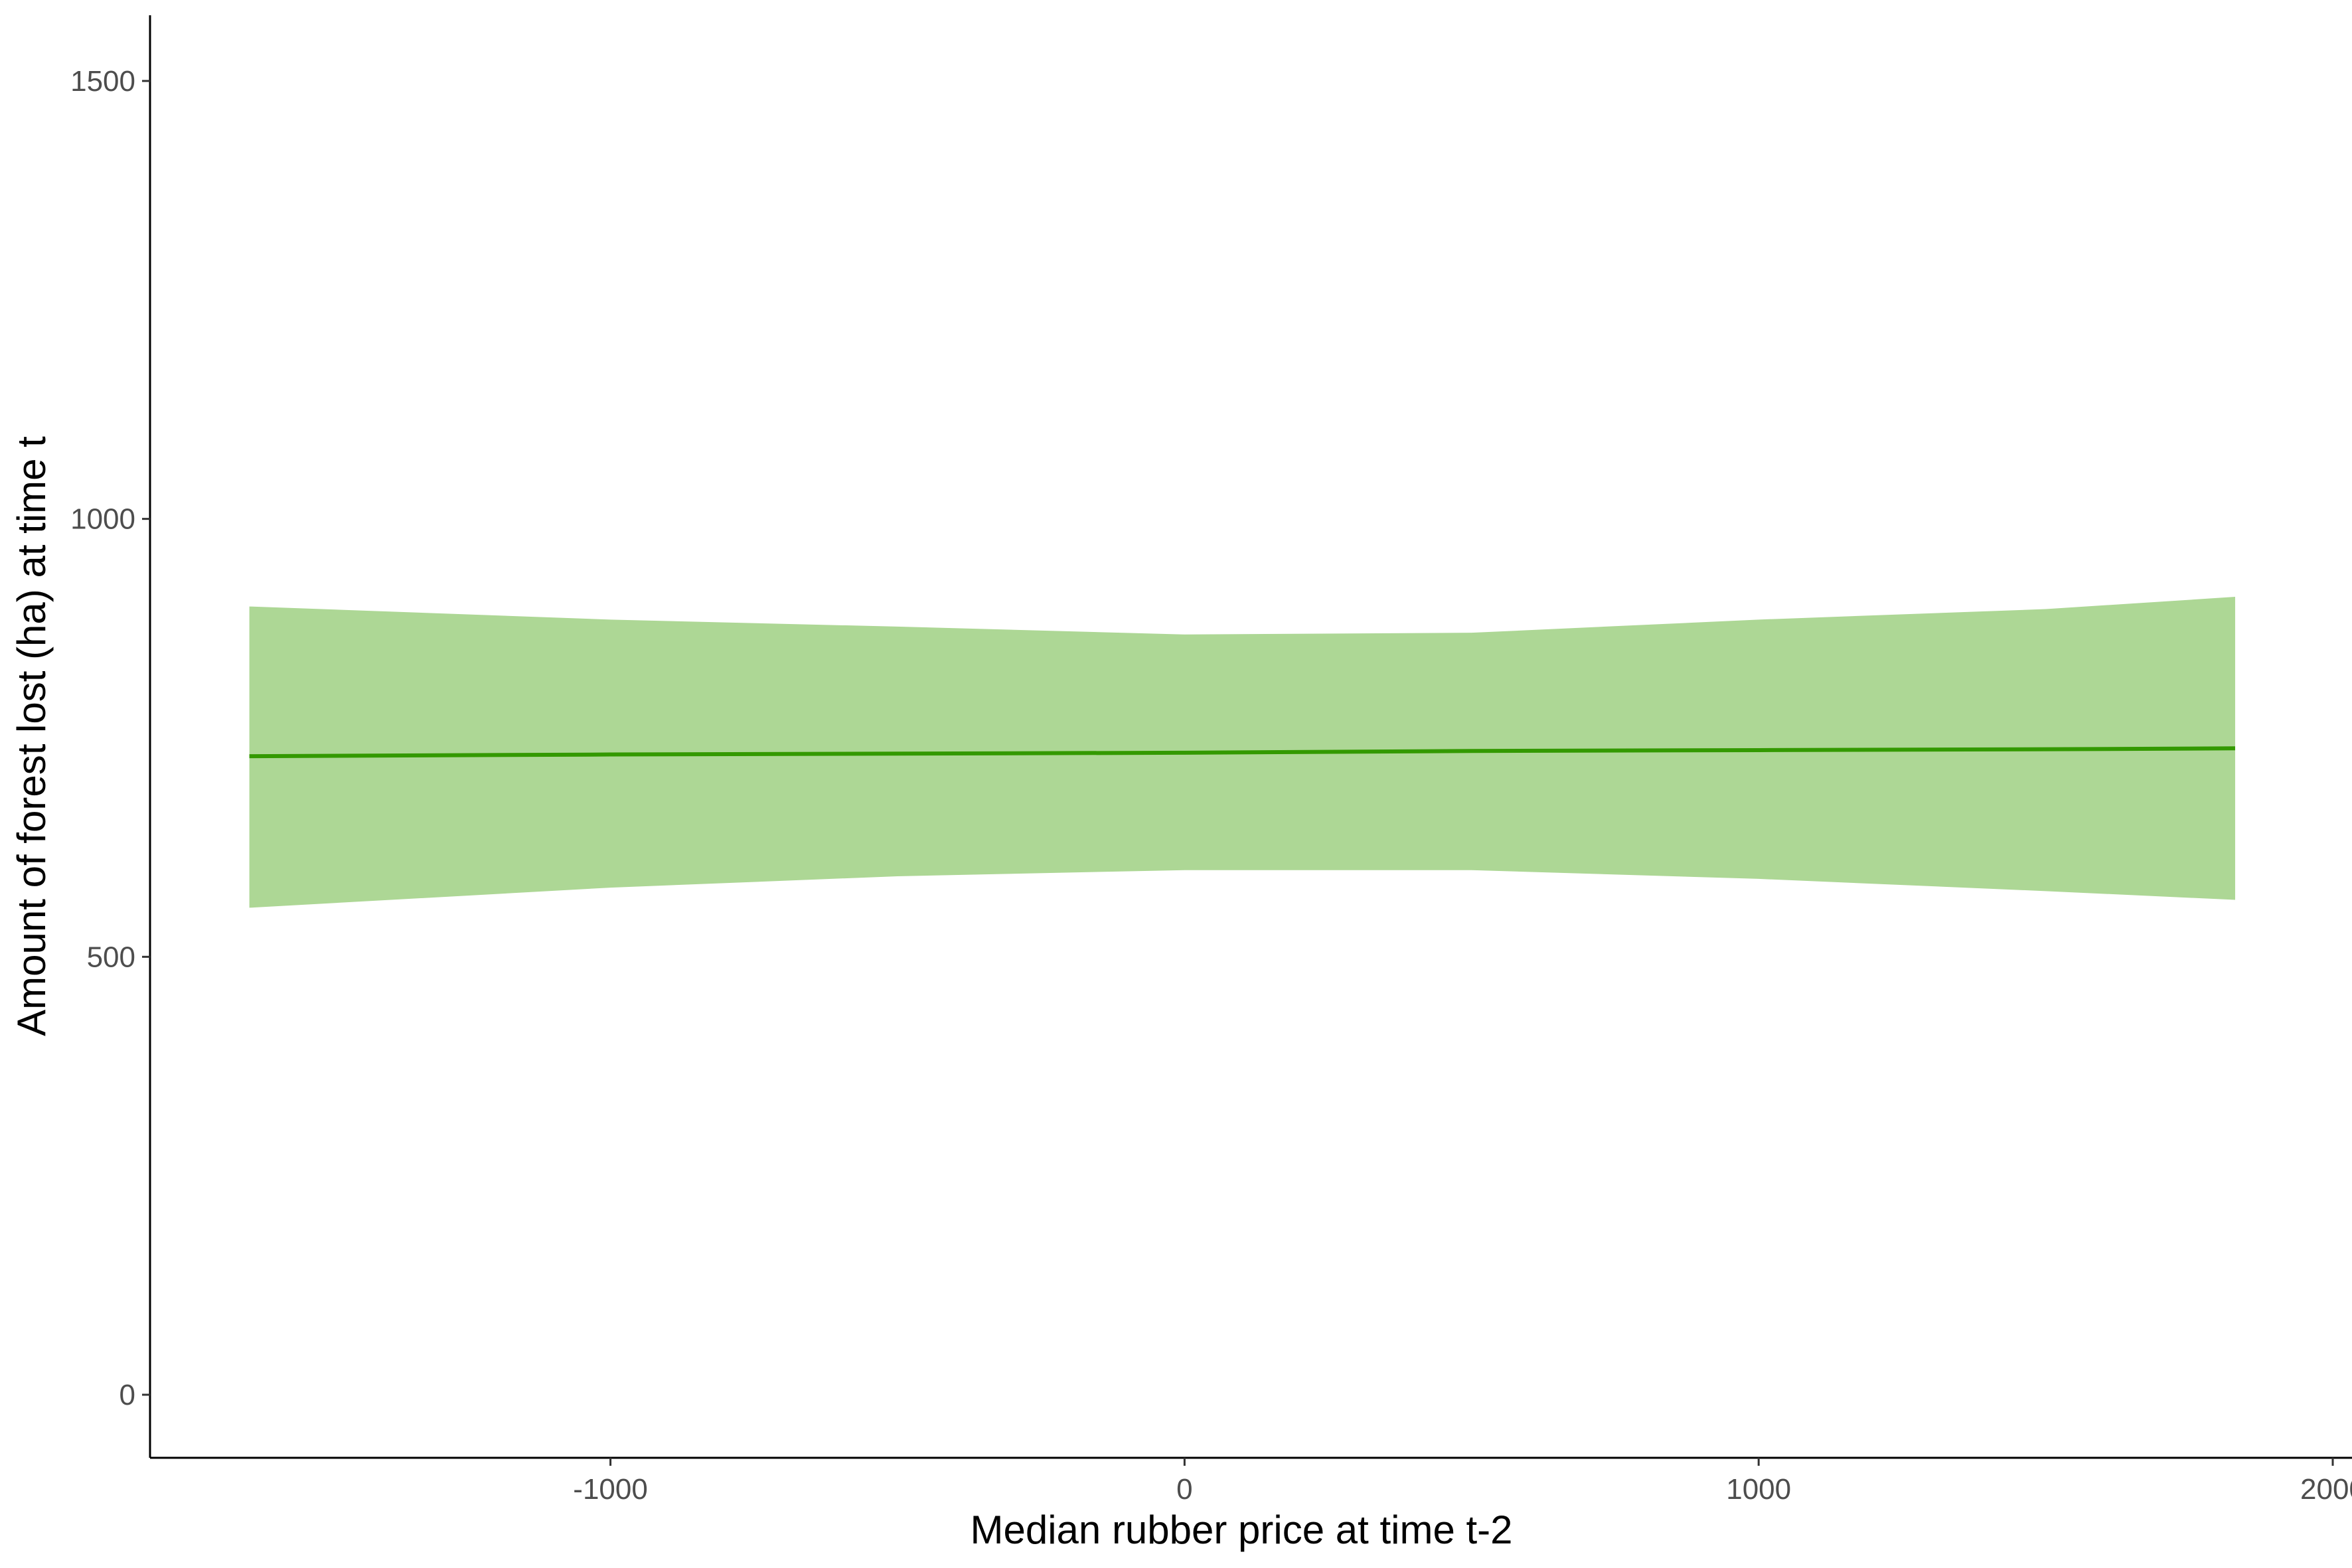  Describe the element at coordinates (102, 81) in the screenshot. I see `y-tick-label: 1500` at that location.